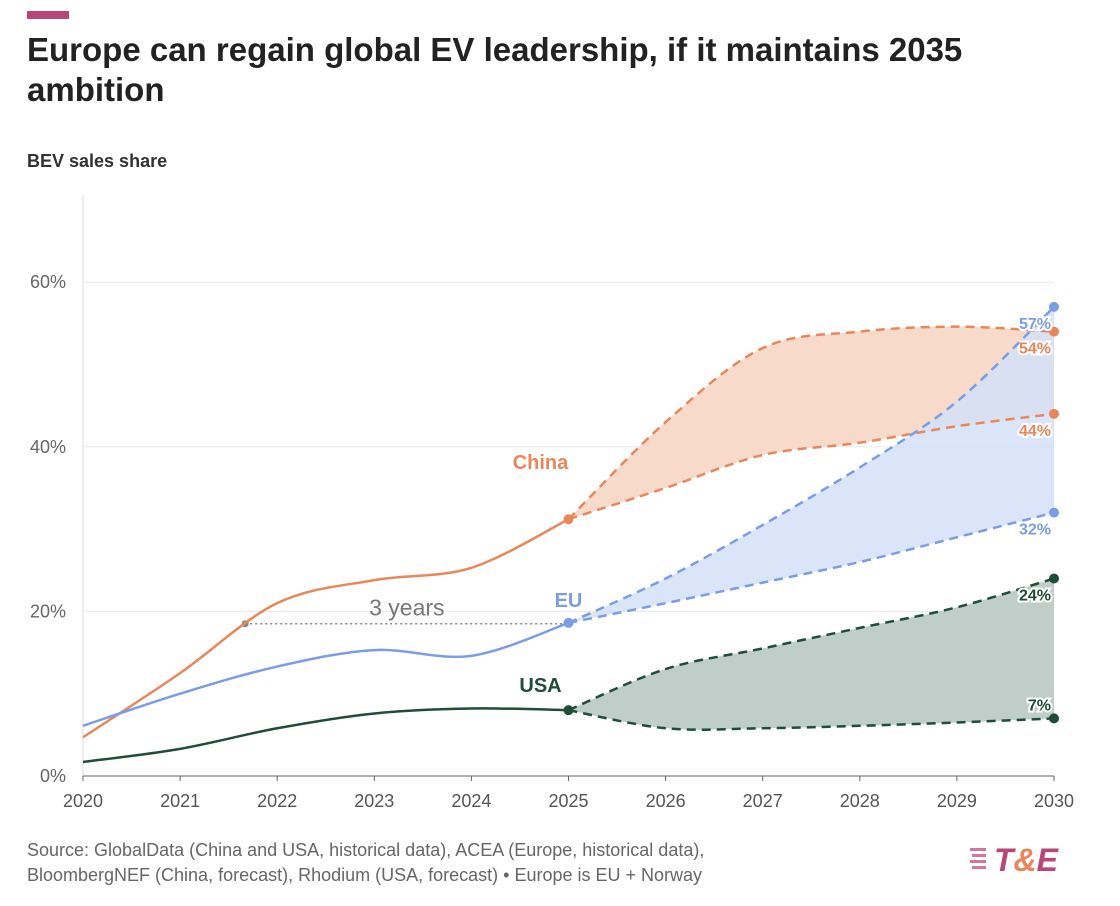  What do you see at coordinates (1054, 578) in the screenshot?
I see `endpoint-high-usa` at bounding box center [1054, 578].